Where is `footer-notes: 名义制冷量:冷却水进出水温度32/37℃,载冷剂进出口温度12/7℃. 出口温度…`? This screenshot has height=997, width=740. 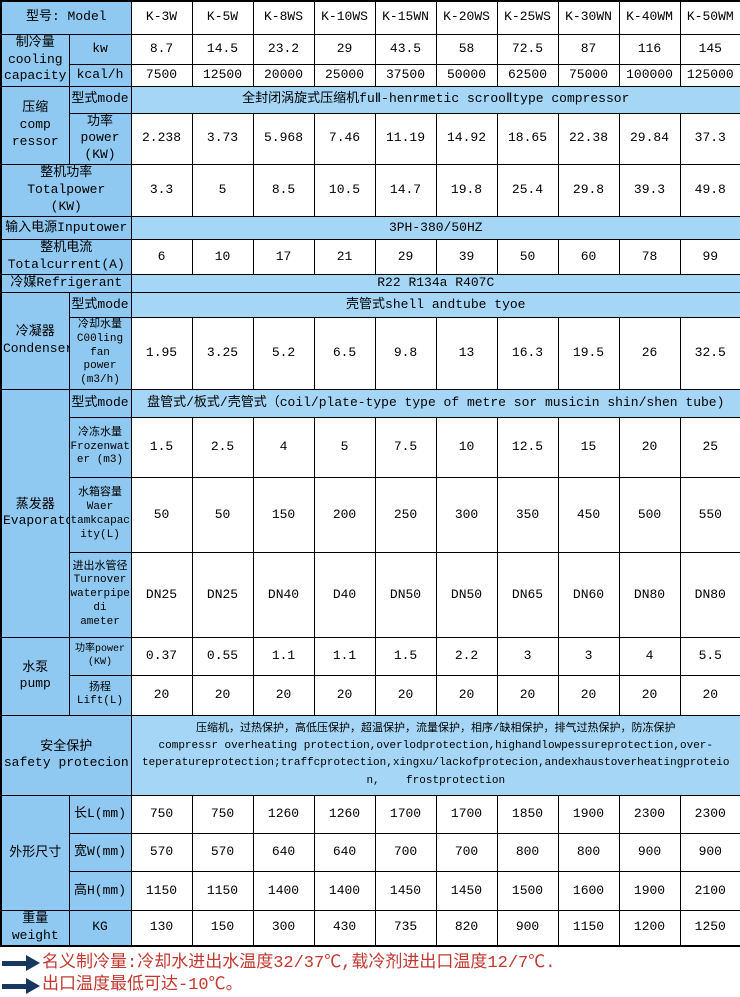
footer-notes: 名义制冷量:冷却水进出水温度32/37℃,载冷剂进出口温度12/7℃. 出口温度… is located at coordinates (370, 972).